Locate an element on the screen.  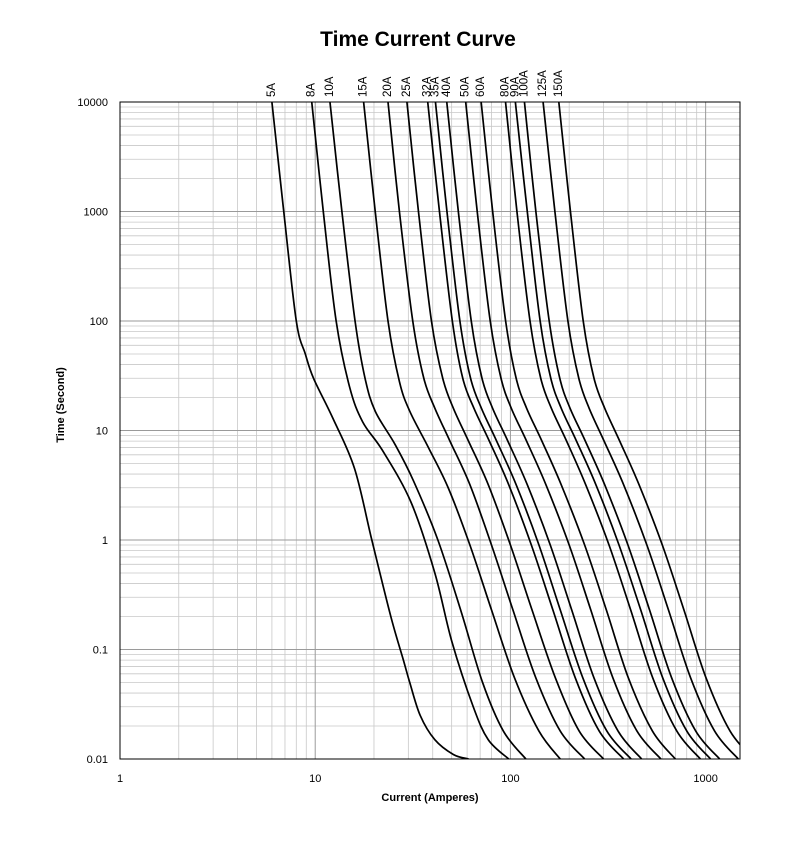
y-tick-label: 10000 is located at coordinates (92, 103).